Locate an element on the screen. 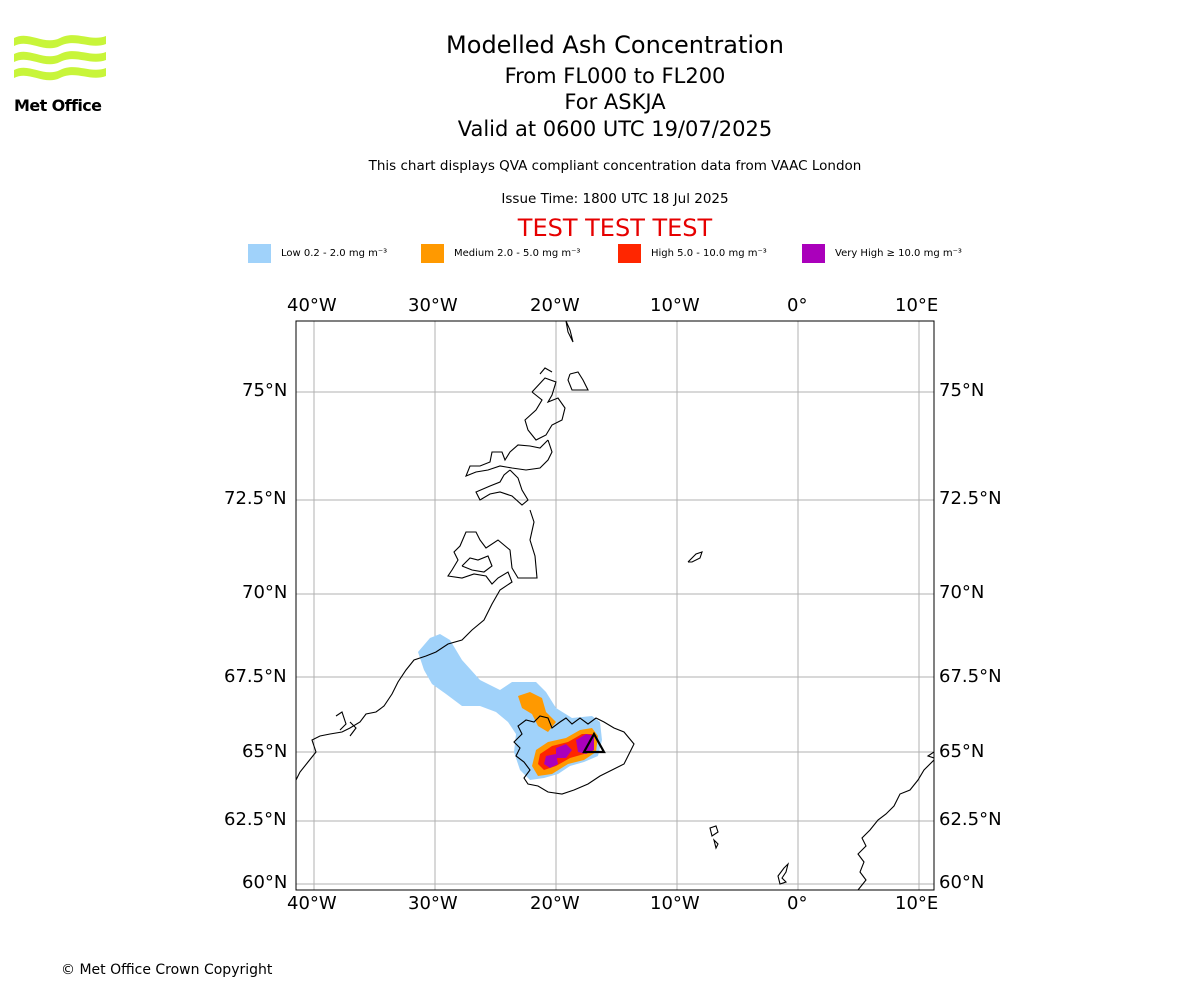 The width and height of the screenshot is (1200, 1000). legend-low-swatch is located at coordinates (259, 253).